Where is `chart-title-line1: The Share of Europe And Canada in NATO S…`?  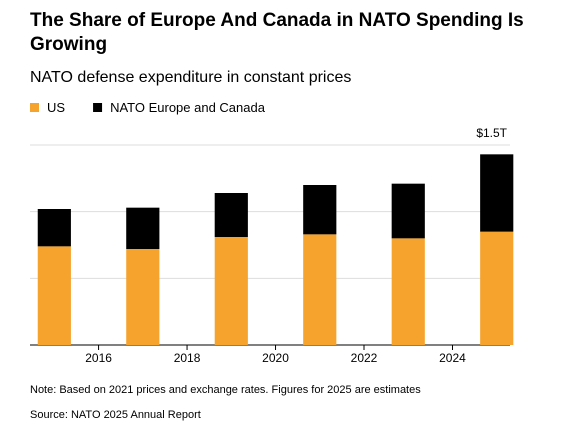 chart-title-line1: The Share of Europe And Canada in NATO S… is located at coordinates (277, 32).